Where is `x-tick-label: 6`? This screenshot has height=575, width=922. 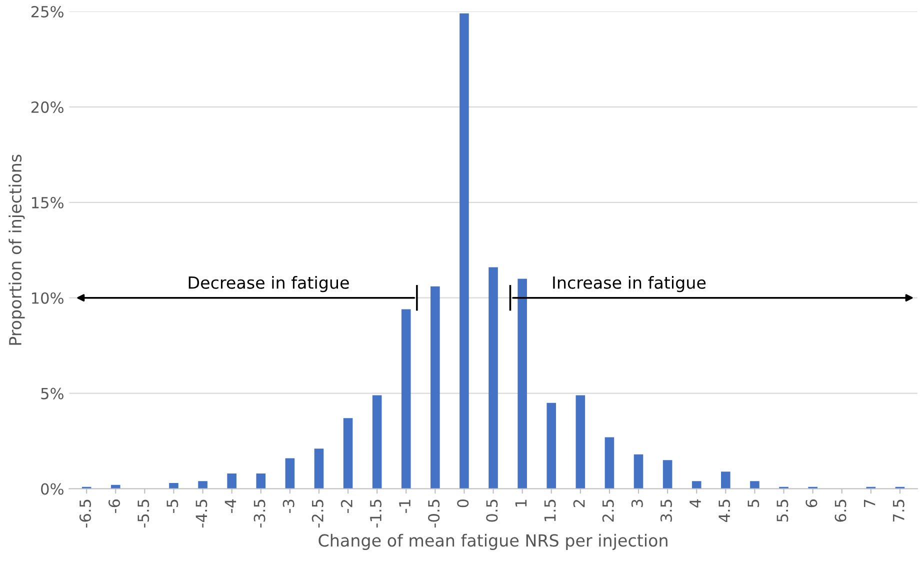
x-tick-label: 6 is located at coordinates (812, 503).